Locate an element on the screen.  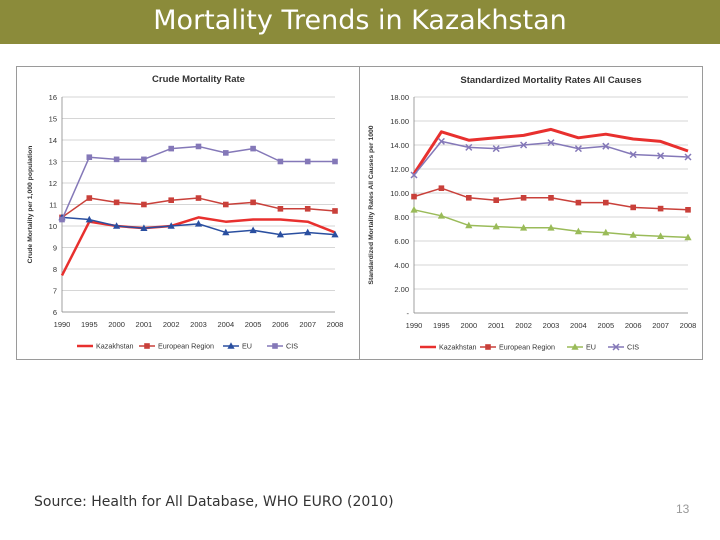
y-tick-label: 11 is located at coordinates (53, 205).